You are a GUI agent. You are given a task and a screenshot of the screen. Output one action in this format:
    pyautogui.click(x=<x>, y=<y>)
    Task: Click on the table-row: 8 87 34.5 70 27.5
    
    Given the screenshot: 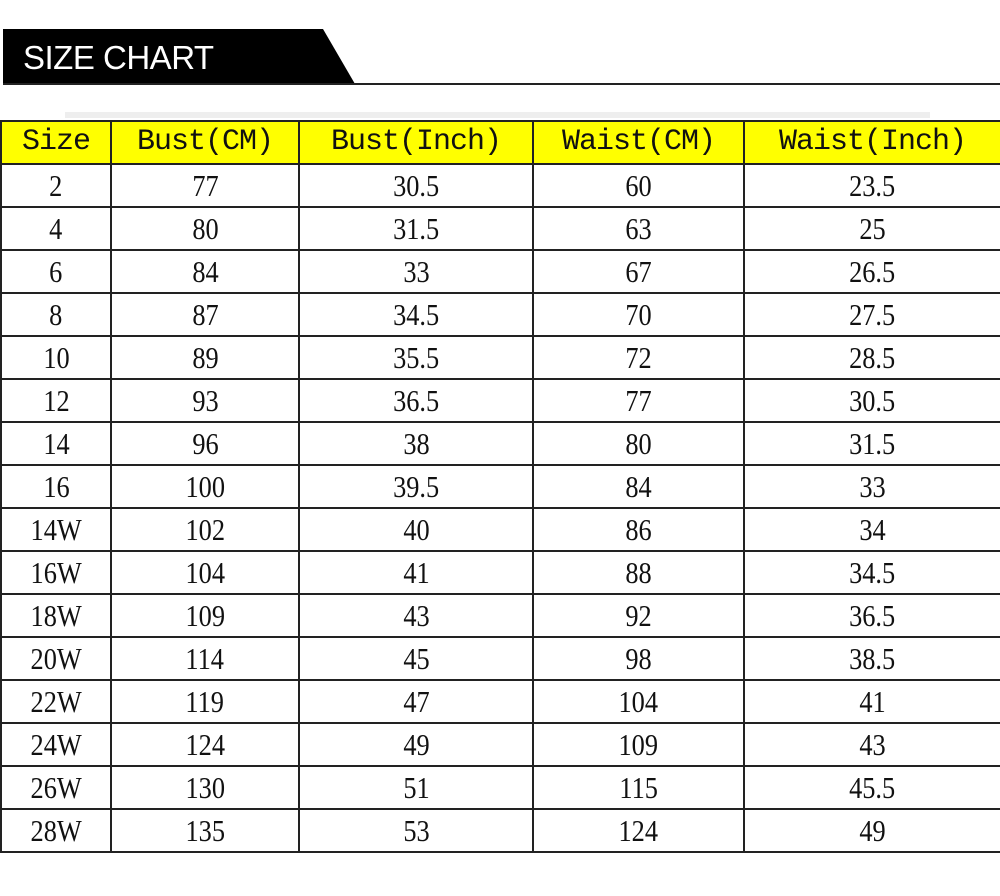 What is the action you would take?
    pyautogui.click(x=500, y=314)
    